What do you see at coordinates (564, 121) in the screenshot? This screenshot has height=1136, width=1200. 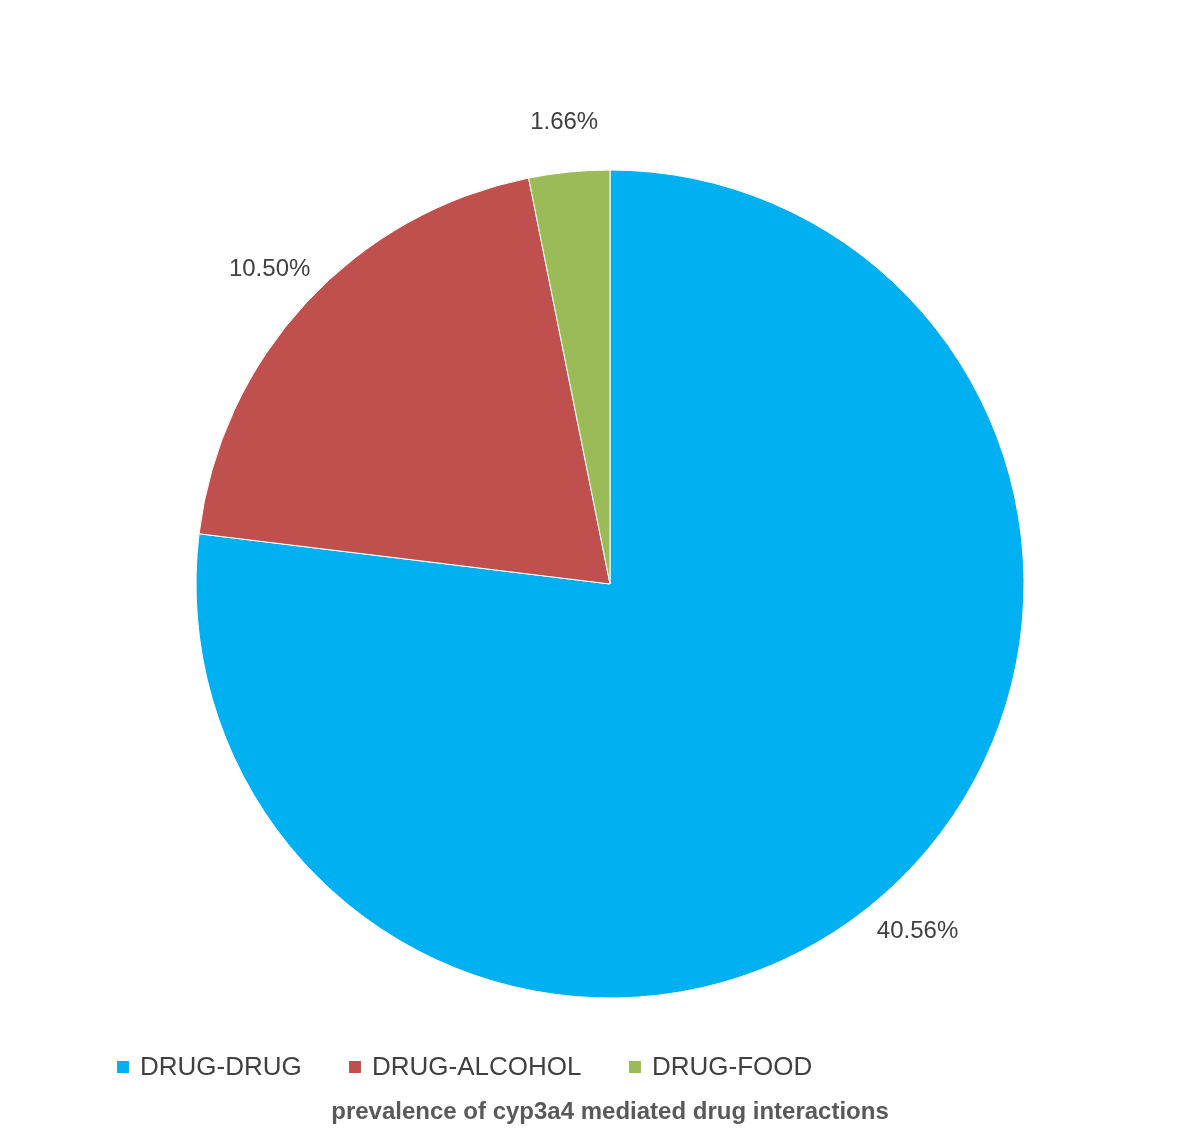 I see `data-label: 1.66%` at bounding box center [564, 121].